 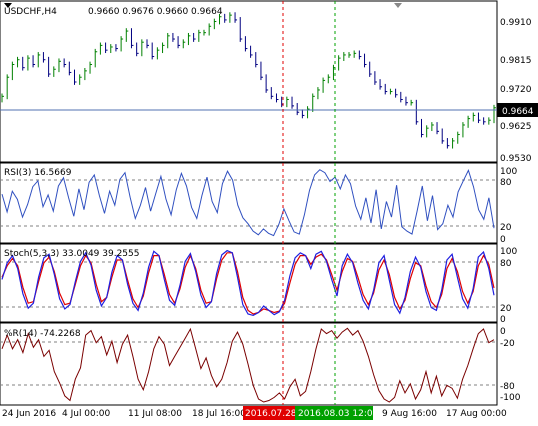 What do you see at coordinates (8, 5) in the screenshot?
I see `chart-shift-arrow-icon` at bounding box center [8, 5].